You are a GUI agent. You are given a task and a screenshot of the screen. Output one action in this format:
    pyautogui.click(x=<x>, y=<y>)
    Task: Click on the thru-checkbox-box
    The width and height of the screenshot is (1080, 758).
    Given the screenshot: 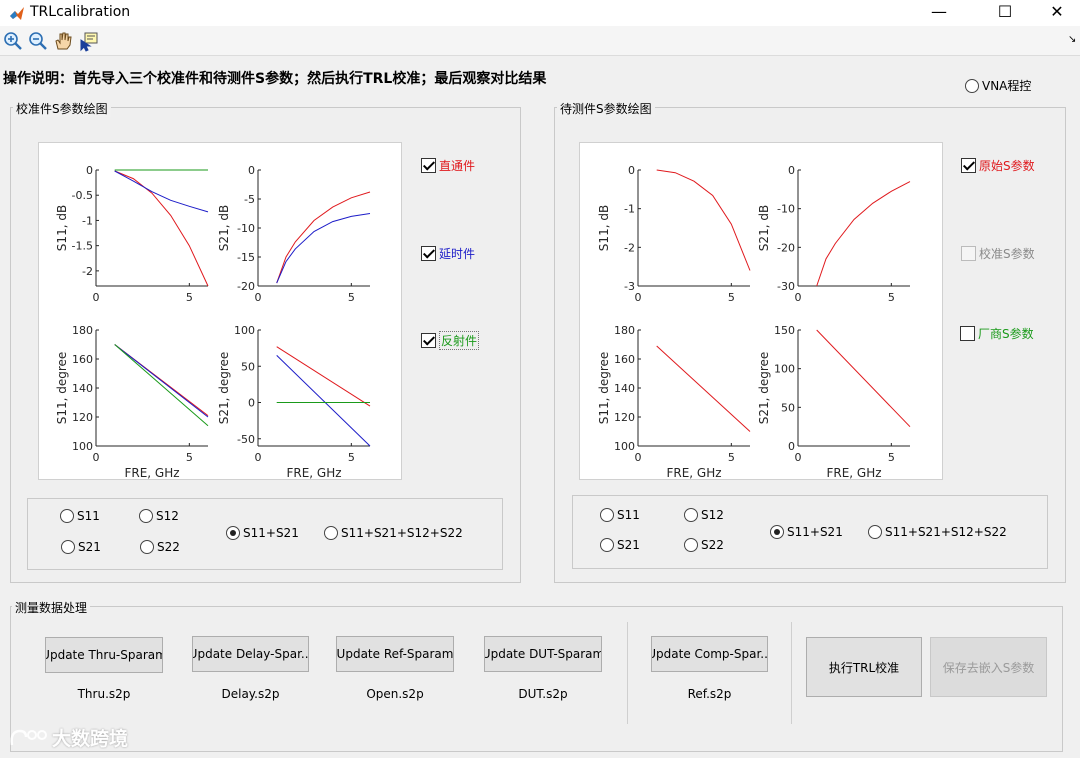 What is the action you would take?
    pyautogui.click(x=428, y=165)
    